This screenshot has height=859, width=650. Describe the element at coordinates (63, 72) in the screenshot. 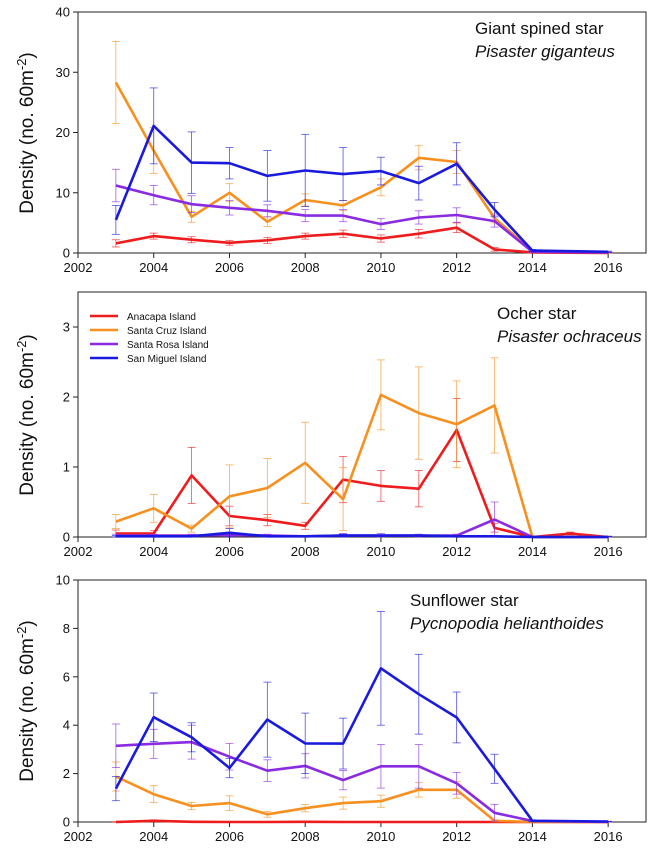

I see `y-tick-label: 30` at that location.